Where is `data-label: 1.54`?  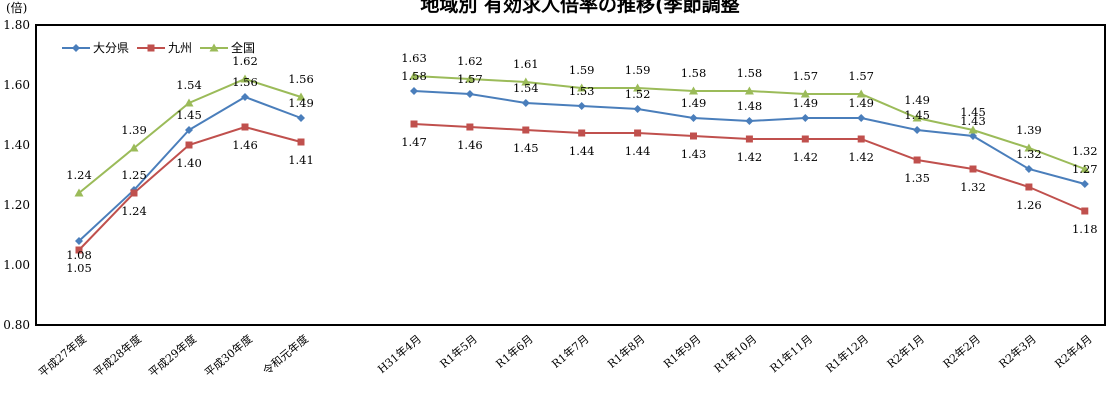
data-label: 1.54 is located at coordinates (526, 88).